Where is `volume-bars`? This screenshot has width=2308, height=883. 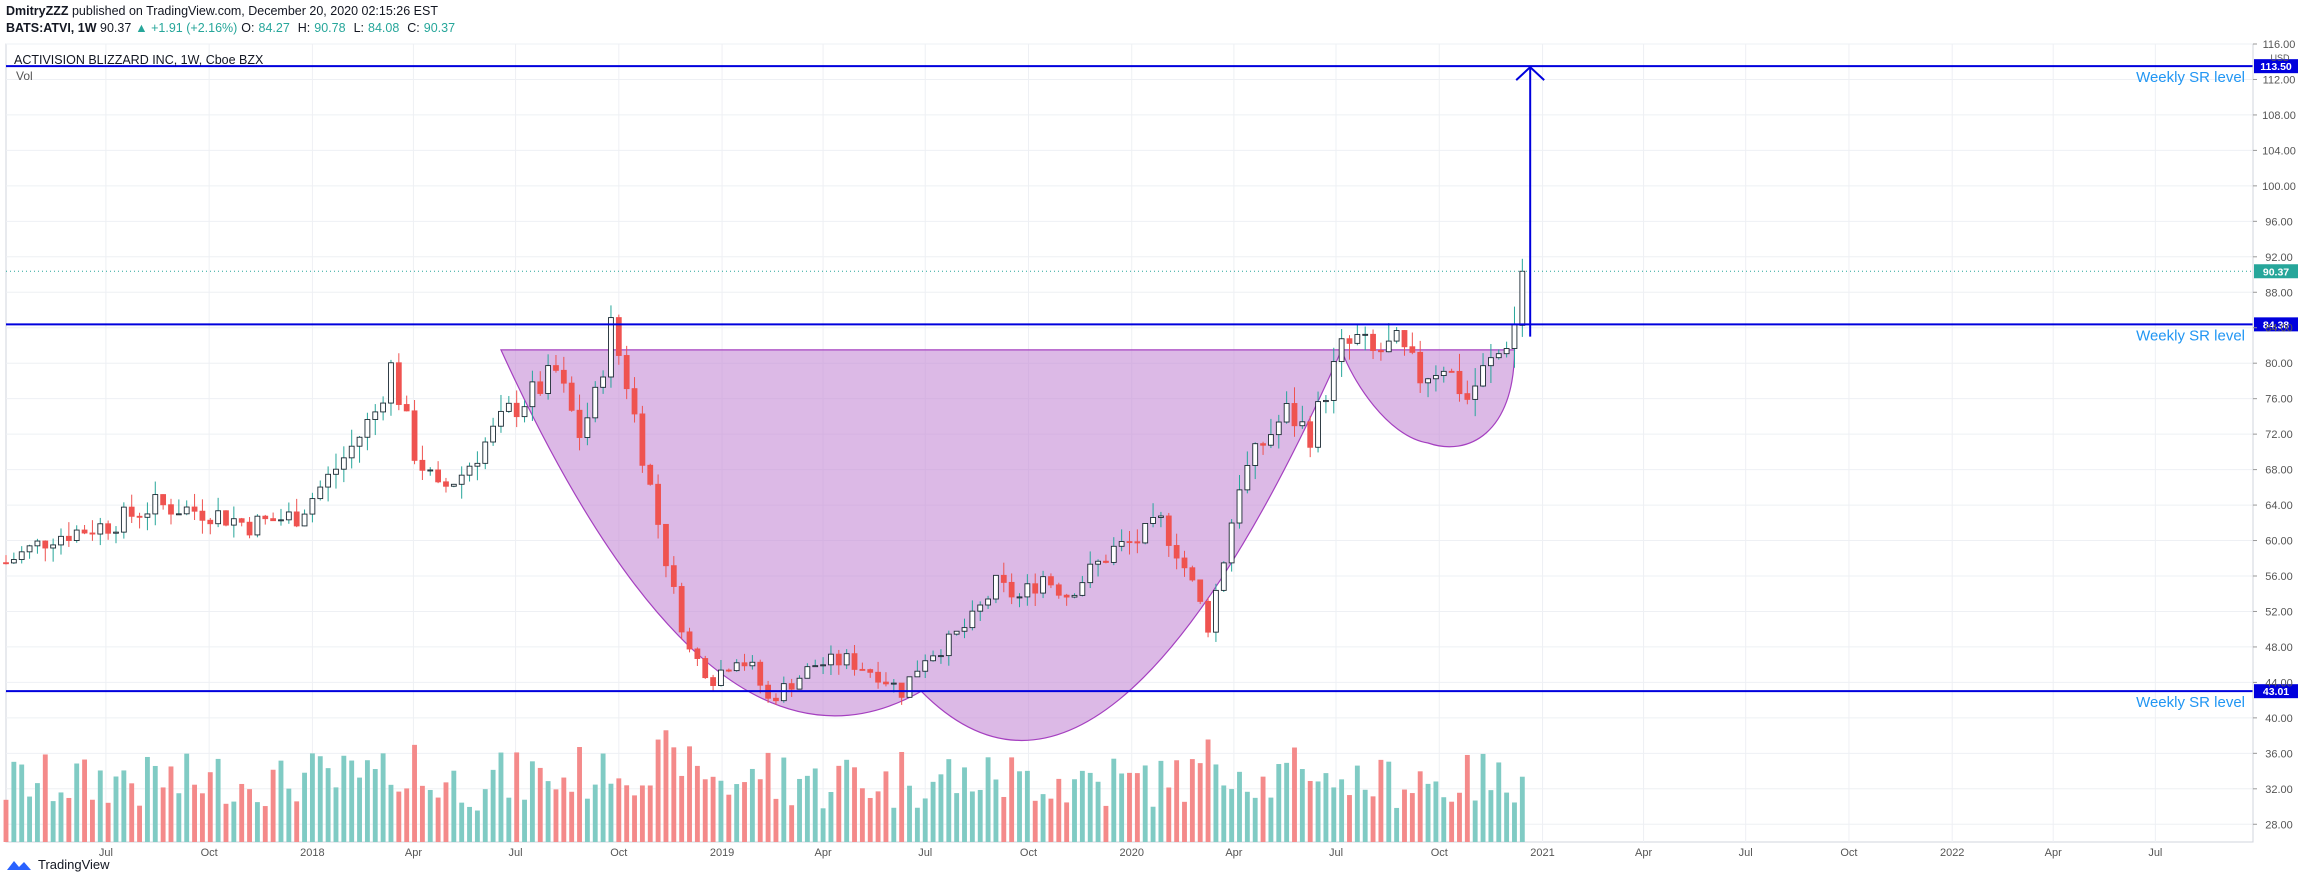 volume-bars is located at coordinates (764, 786).